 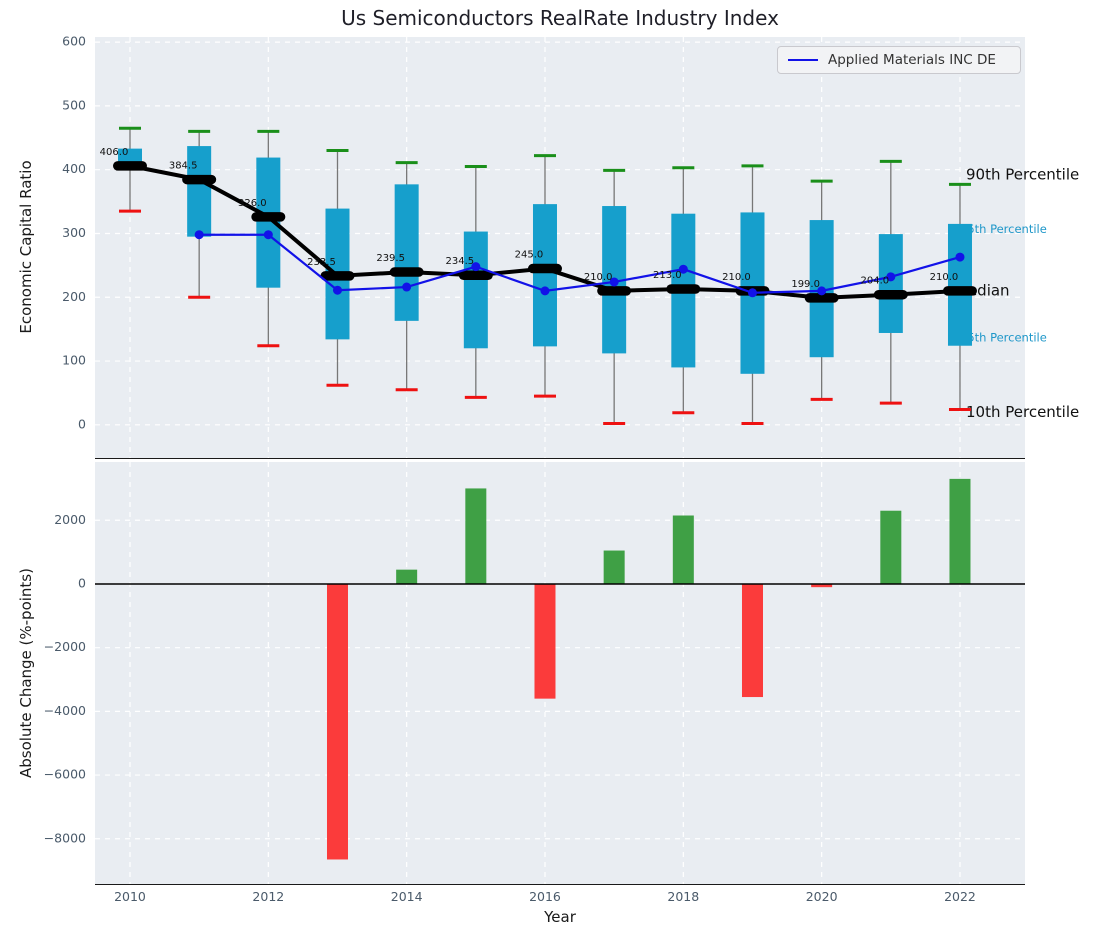 I want to click on x-tick-label: 2022, so click(x=960, y=896).